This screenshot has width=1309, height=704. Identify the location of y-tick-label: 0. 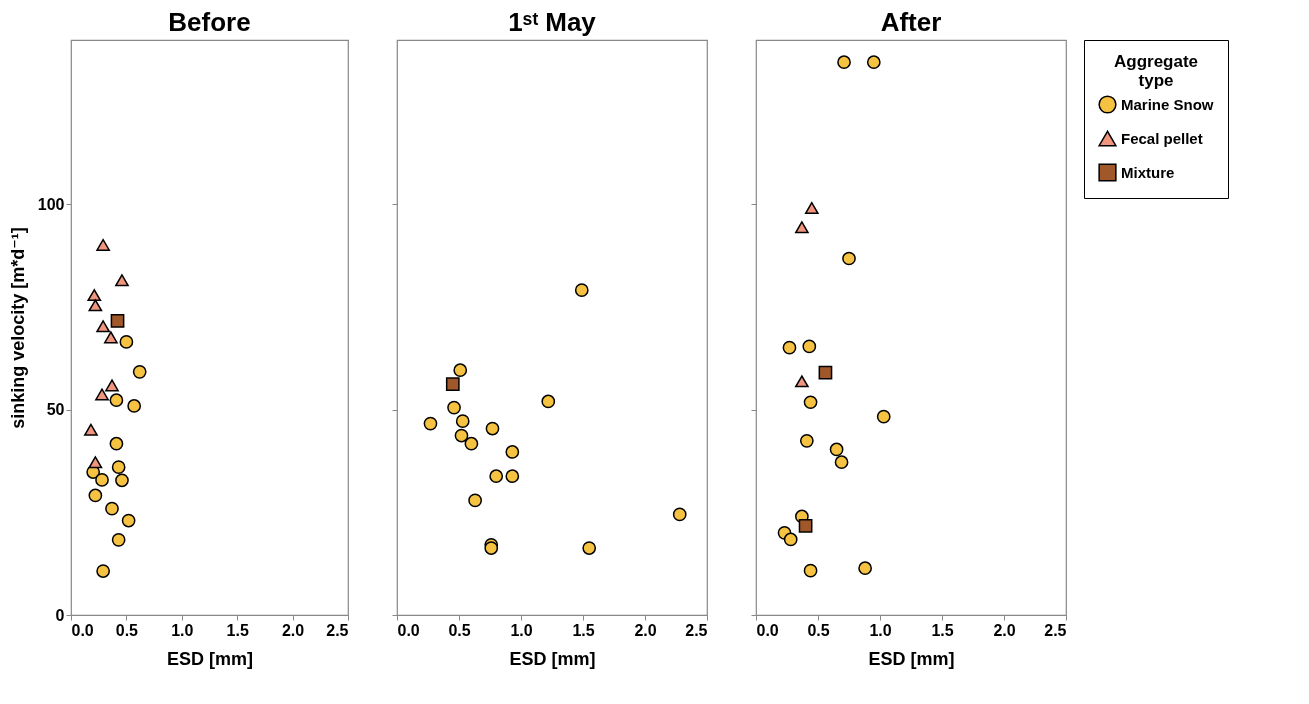
(60, 615).